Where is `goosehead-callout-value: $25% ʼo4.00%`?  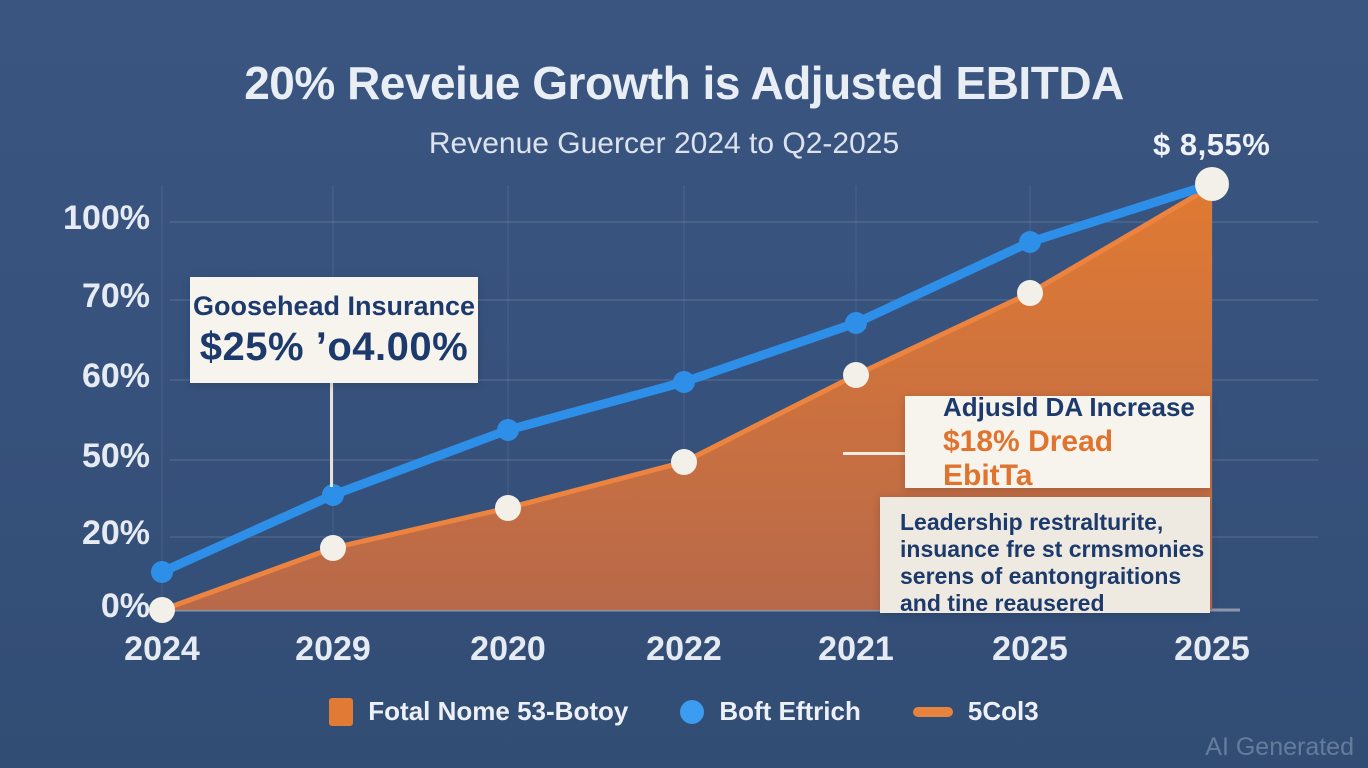 goosehead-callout-value: $25% ʼo4.00% is located at coordinates (334, 346).